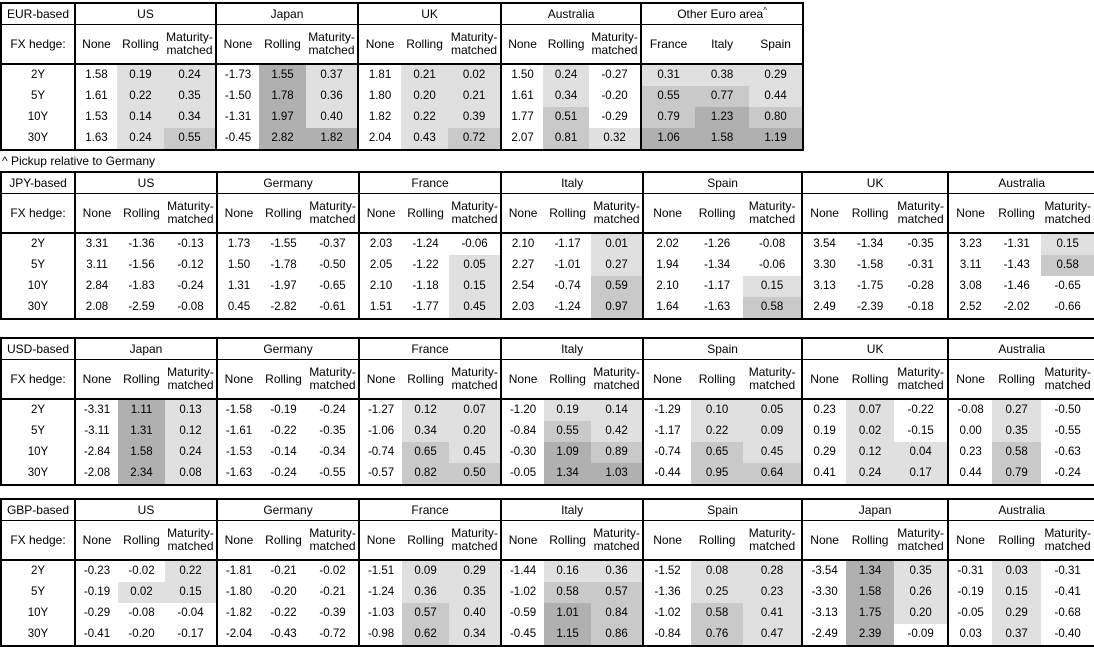  Describe the element at coordinates (95, 117) in the screenshot. I see `value-cell: 1.53` at that location.